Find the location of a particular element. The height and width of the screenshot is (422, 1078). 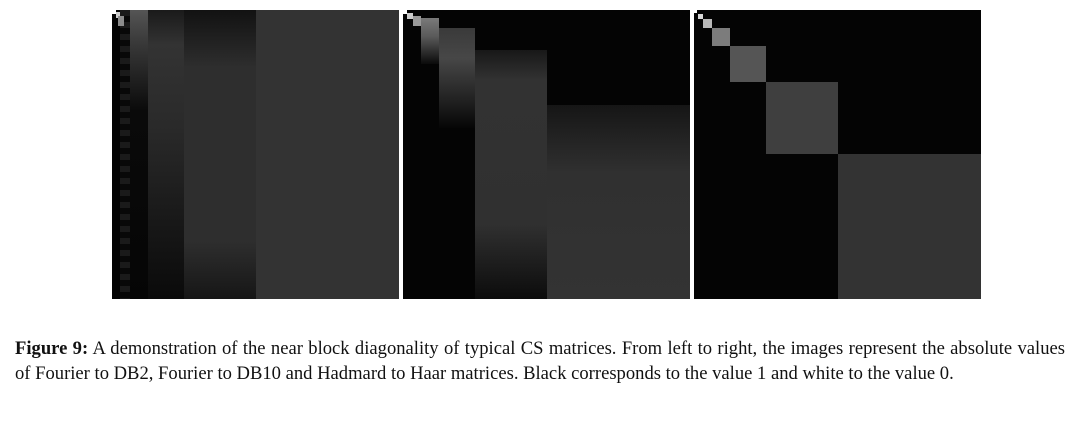

figure-label: Figure 9: is located at coordinates (52, 348).